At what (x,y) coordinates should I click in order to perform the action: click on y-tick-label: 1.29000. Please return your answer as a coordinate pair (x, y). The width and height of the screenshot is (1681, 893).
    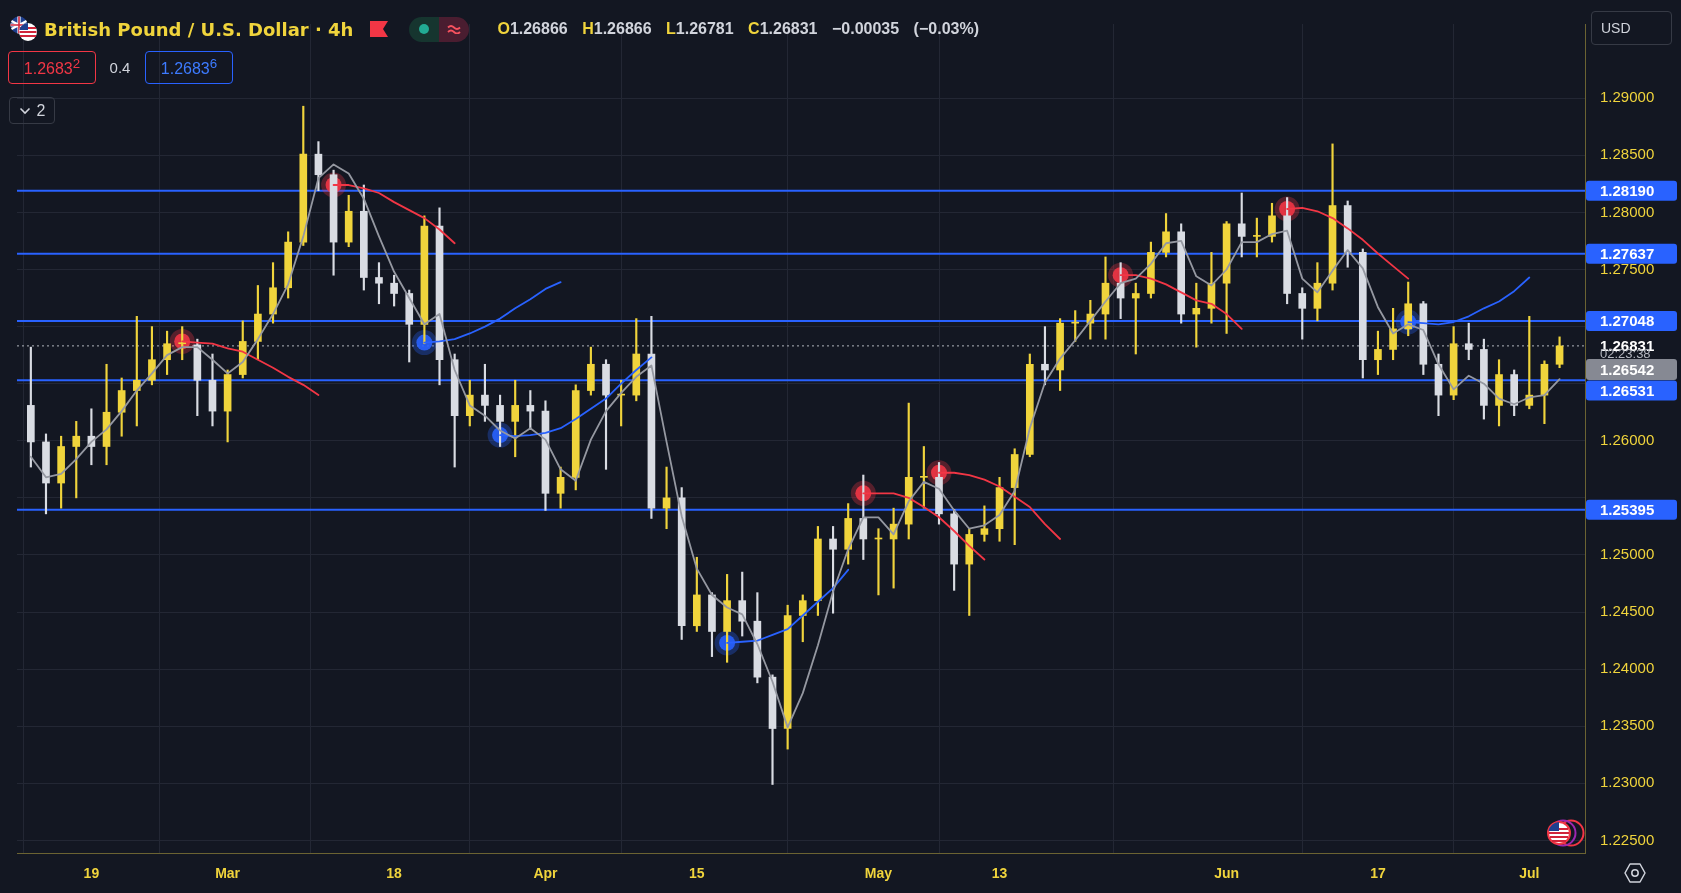
    Looking at the image, I should click on (1627, 97).